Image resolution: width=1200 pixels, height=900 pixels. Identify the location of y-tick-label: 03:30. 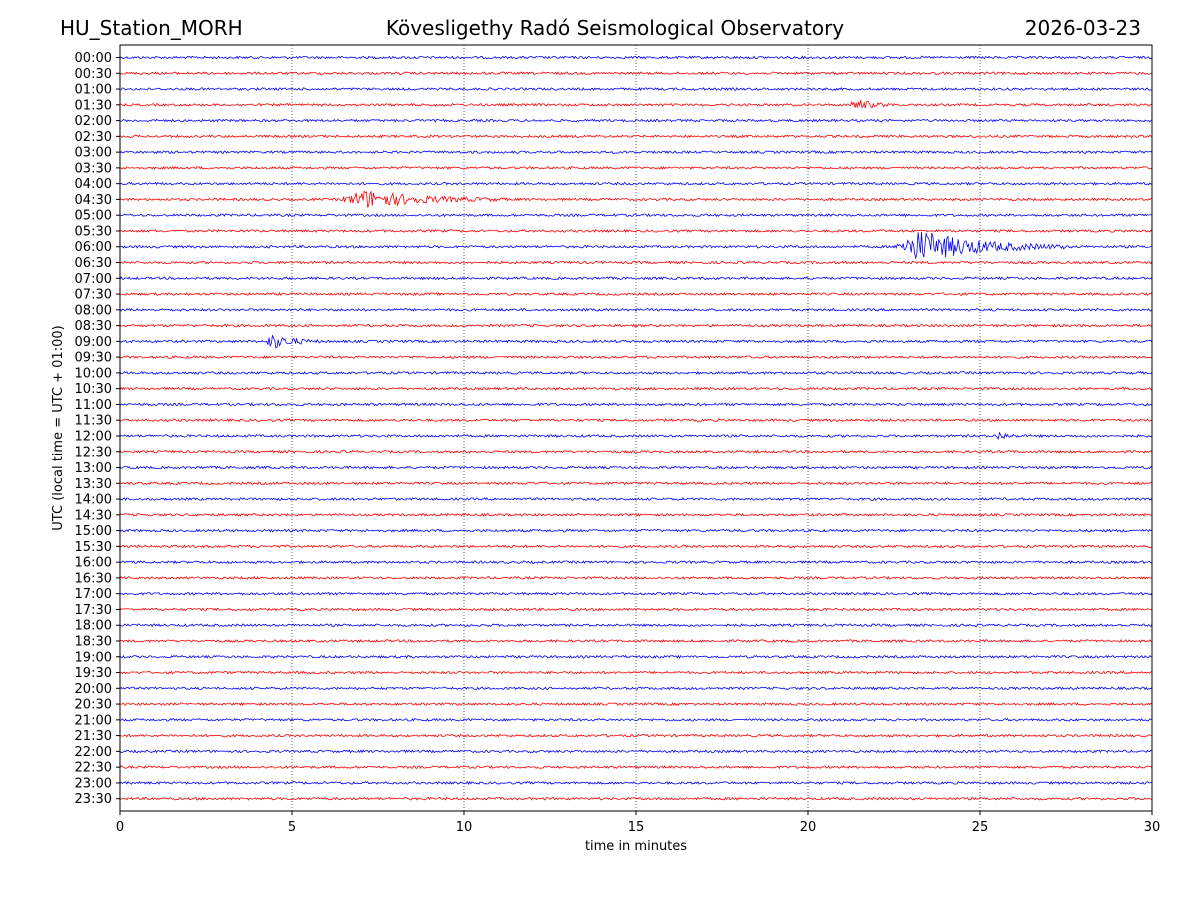
(93, 168).